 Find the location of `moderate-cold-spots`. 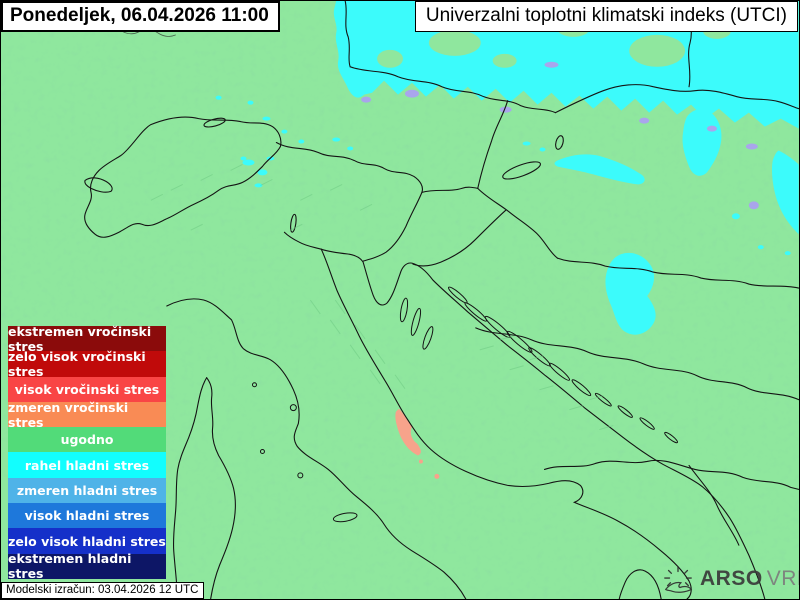

moderate-cold-spots is located at coordinates (560, 135).